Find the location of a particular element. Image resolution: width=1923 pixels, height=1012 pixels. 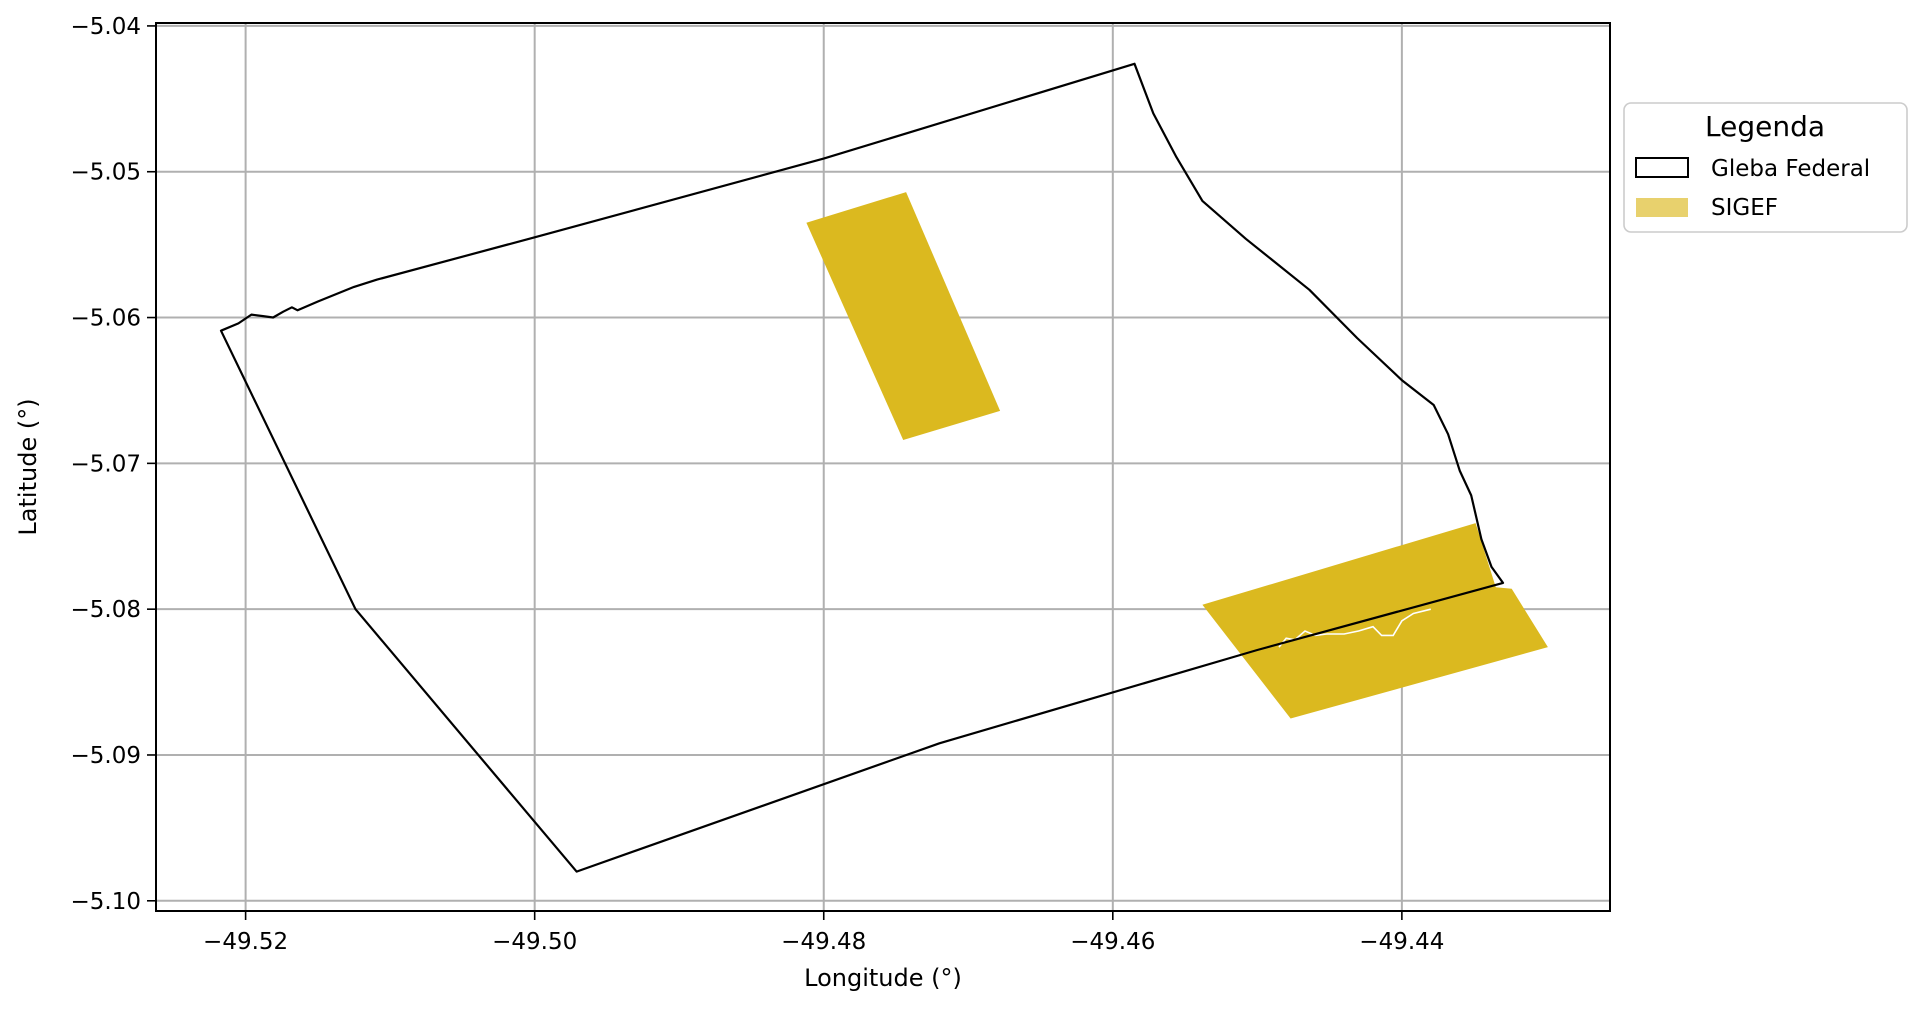

legend-title: Legenda is located at coordinates (1765, 126).